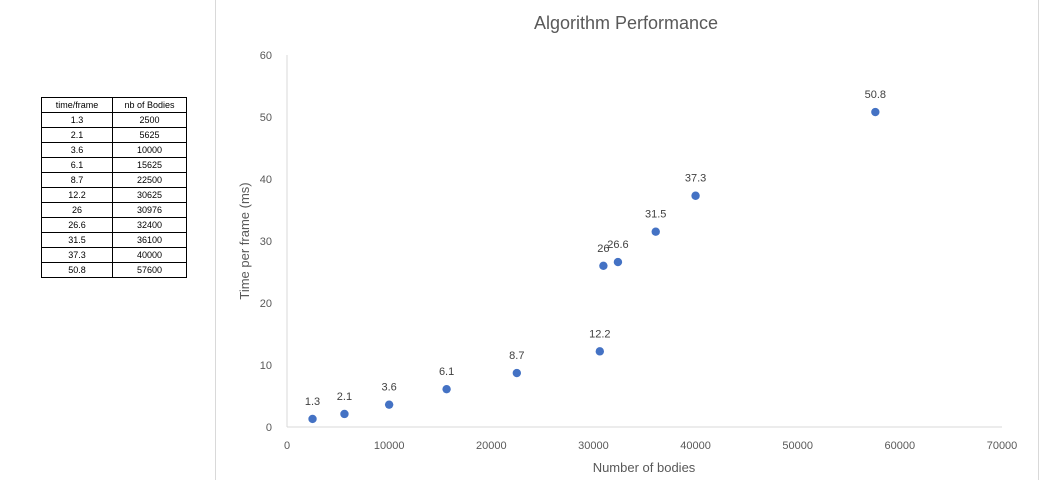 This screenshot has width=1044, height=480. I want to click on table-row: 3.6 10000, so click(114, 150).